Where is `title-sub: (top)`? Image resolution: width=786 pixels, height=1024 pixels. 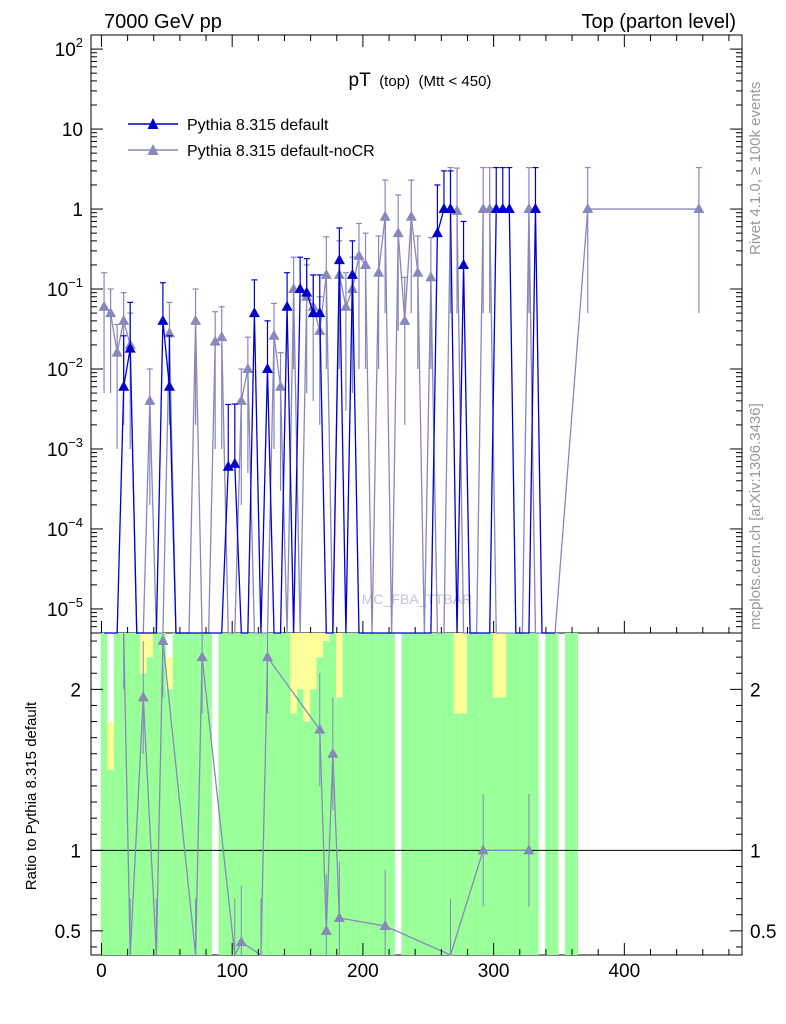
title-sub: (top) is located at coordinates (394, 81).